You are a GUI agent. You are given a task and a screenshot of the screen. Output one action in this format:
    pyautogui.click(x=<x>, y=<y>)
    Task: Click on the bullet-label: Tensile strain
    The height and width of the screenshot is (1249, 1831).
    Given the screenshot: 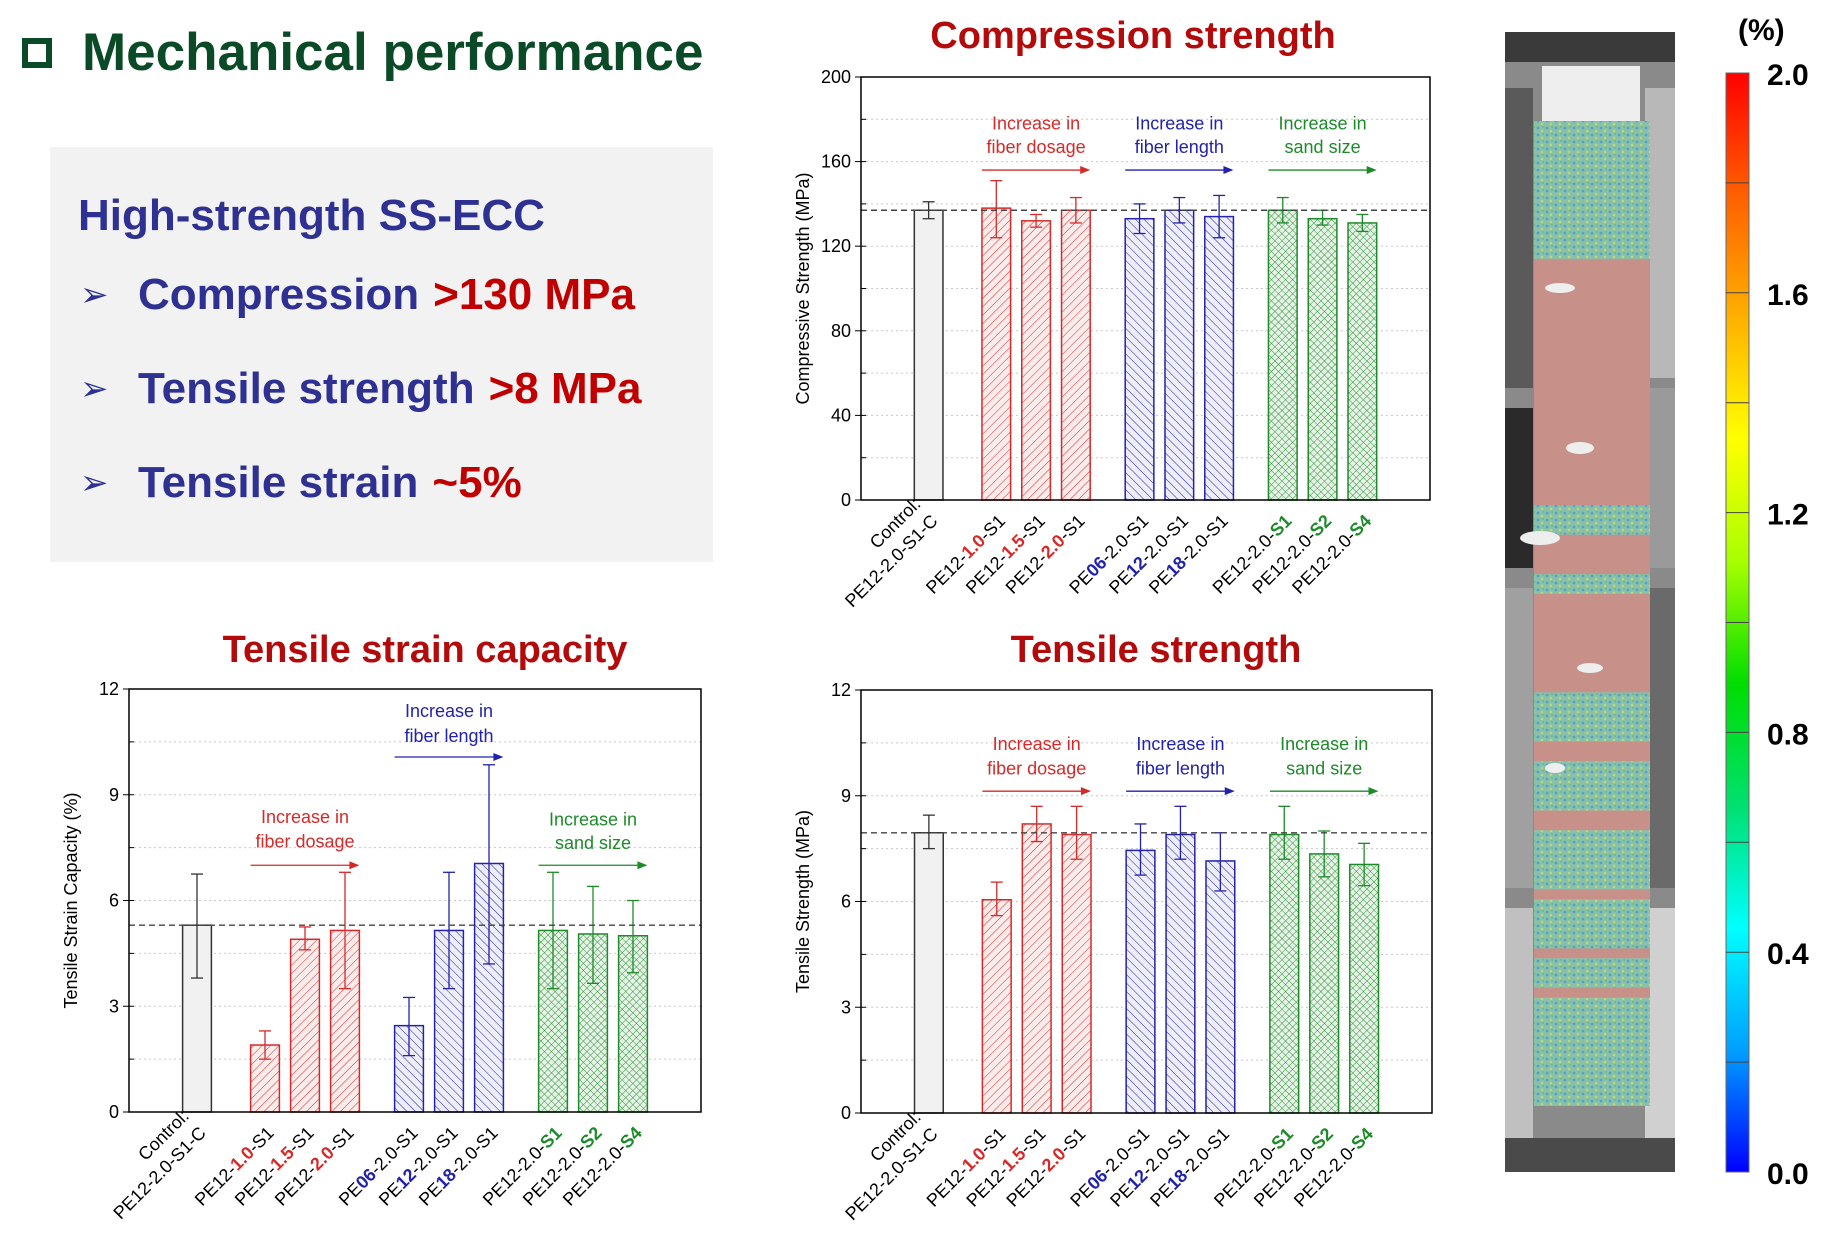 What is the action you would take?
    pyautogui.click(x=278, y=482)
    